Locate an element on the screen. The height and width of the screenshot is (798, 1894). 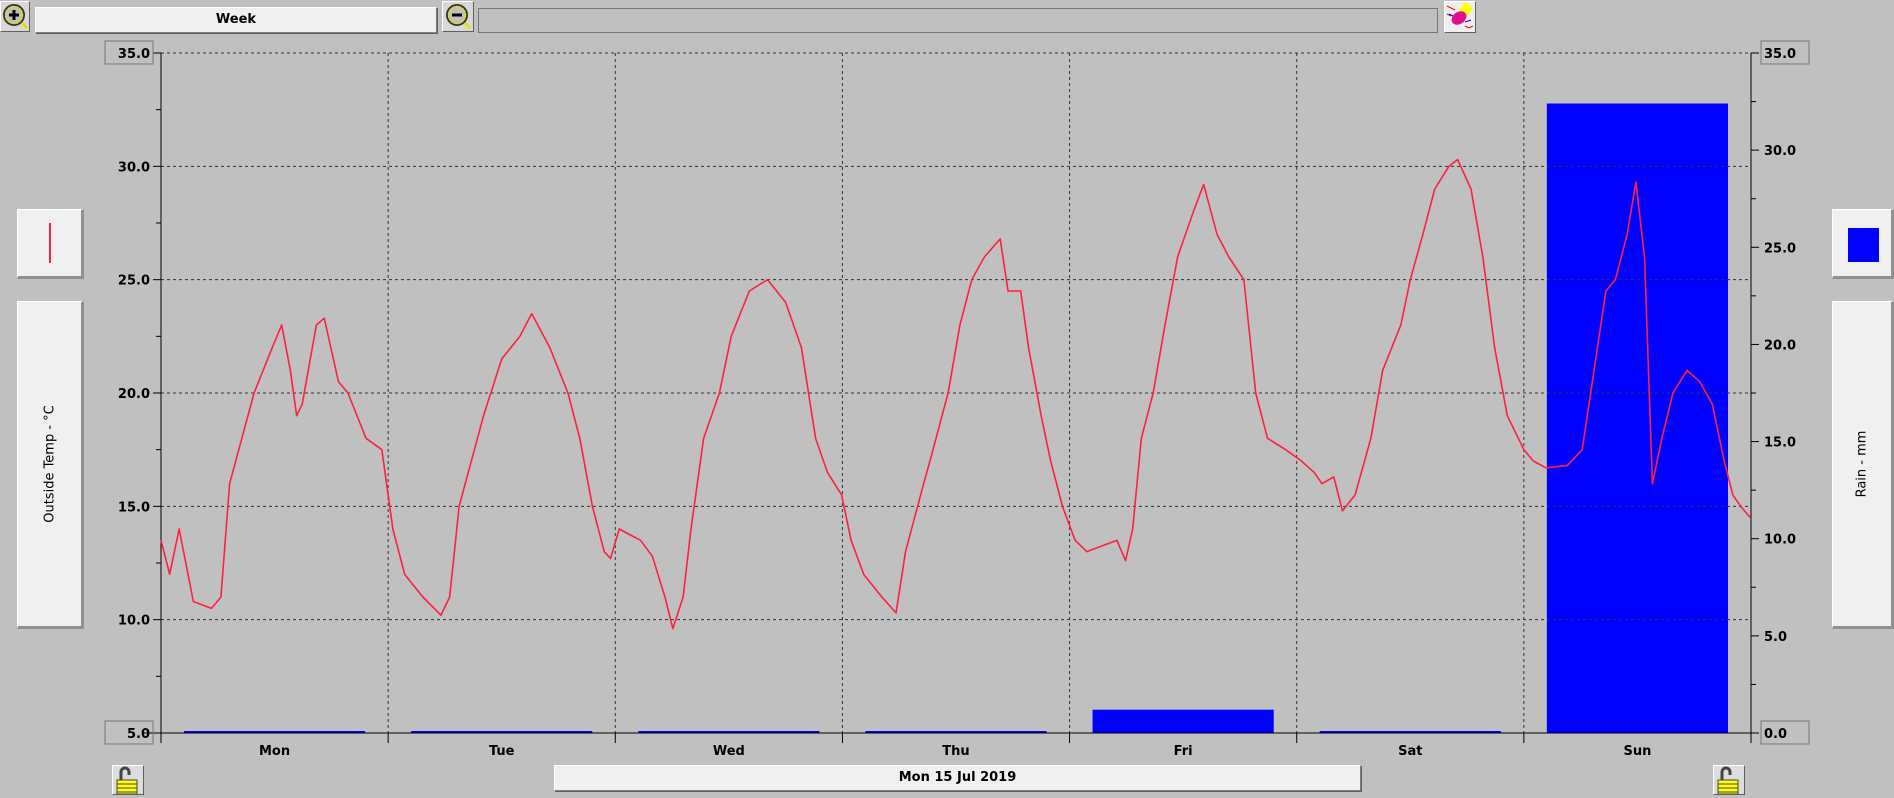
status-field is located at coordinates (958, 20).